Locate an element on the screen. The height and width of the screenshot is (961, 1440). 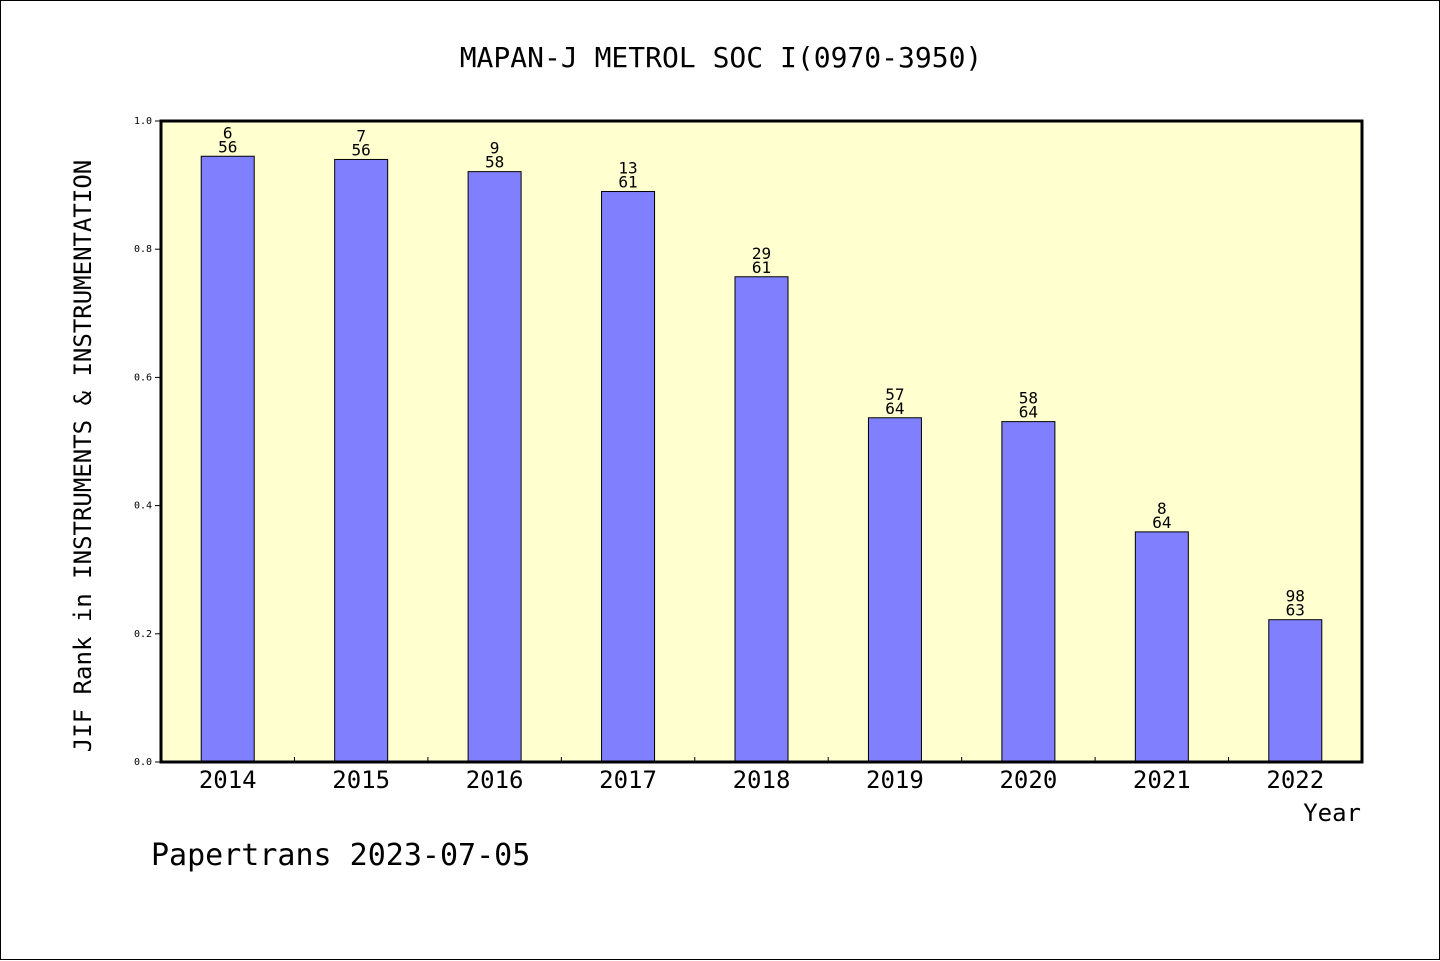
bar-label-rank: 8 is located at coordinates (1162, 508).